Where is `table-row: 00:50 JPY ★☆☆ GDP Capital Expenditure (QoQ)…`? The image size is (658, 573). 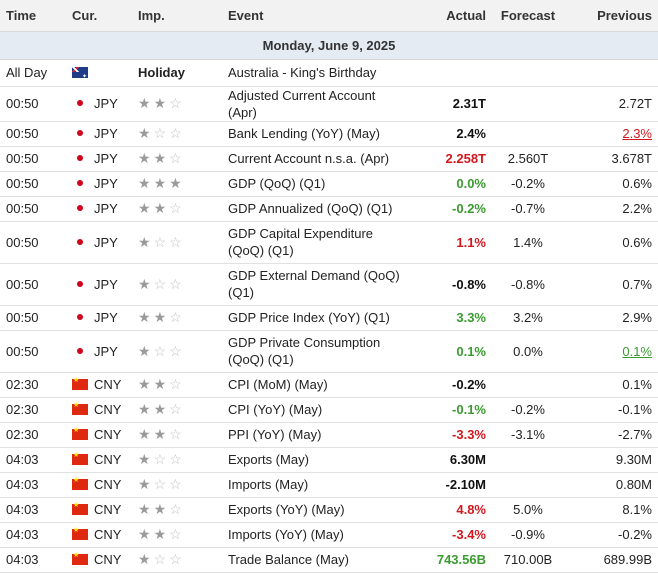
table-row: 00:50 JPY ★☆☆ GDP Capital Expenditure (QoQ)… is located at coordinates (329, 242).